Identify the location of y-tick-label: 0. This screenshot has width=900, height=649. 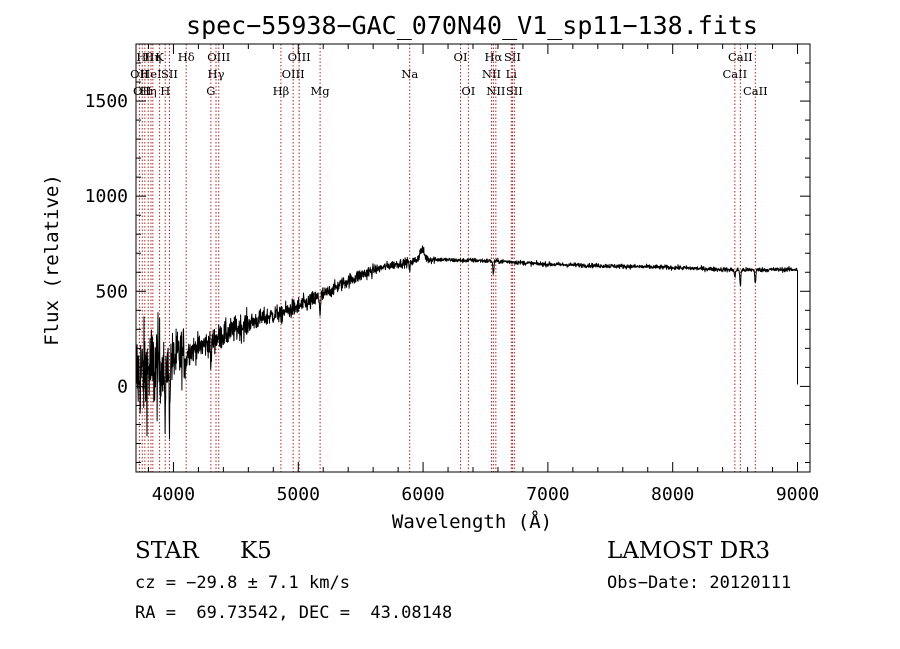
(122, 386).